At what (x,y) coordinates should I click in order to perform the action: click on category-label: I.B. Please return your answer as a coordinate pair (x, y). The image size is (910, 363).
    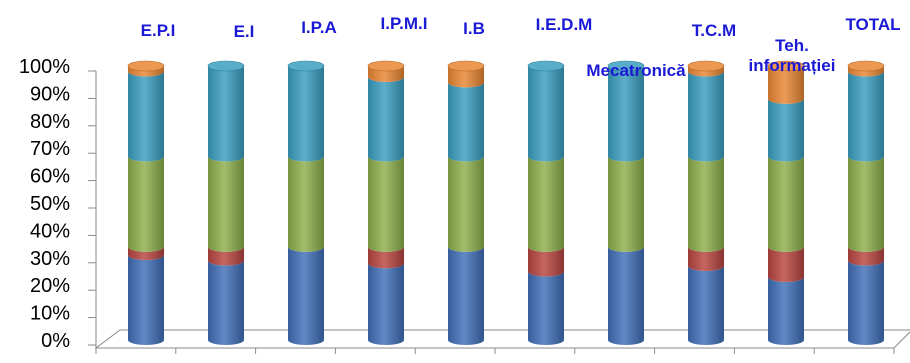
    Looking at the image, I should click on (474, 28).